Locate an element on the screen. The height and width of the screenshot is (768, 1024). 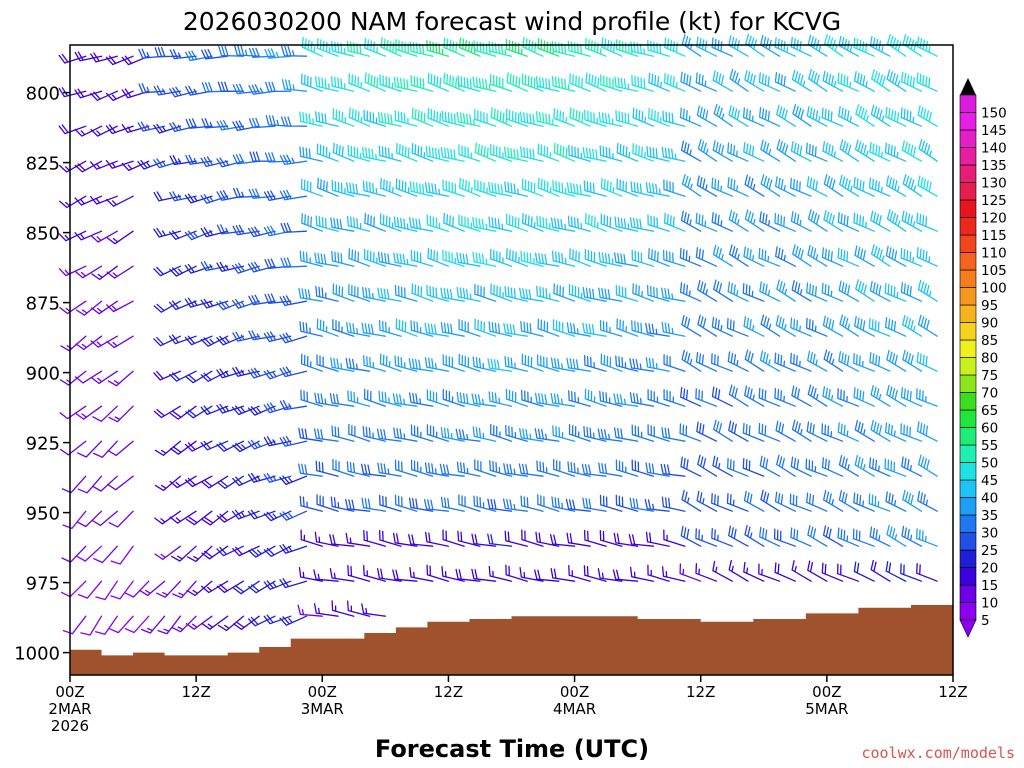
colorbar-label: 25 is located at coordinates (989, 551).